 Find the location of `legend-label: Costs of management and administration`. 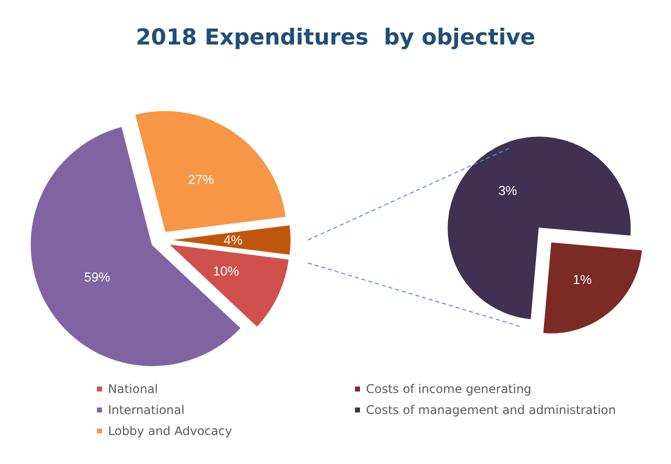

legend-label: Costs of management and administration is located at coordinates (491, 410).